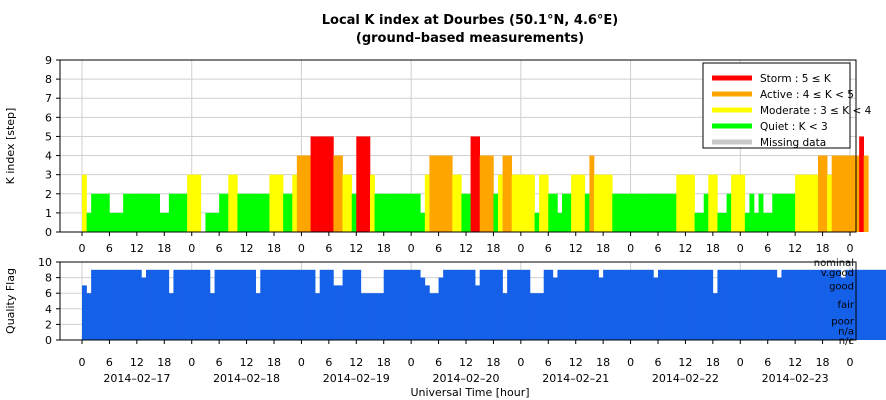  Describe the element at coordinates (846, 341) in the screenshot. I see `quality-level-label: n/c` at that location.